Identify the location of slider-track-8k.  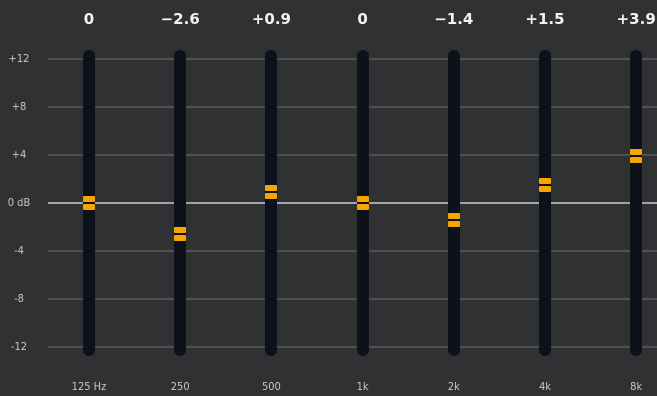
(636, 203).